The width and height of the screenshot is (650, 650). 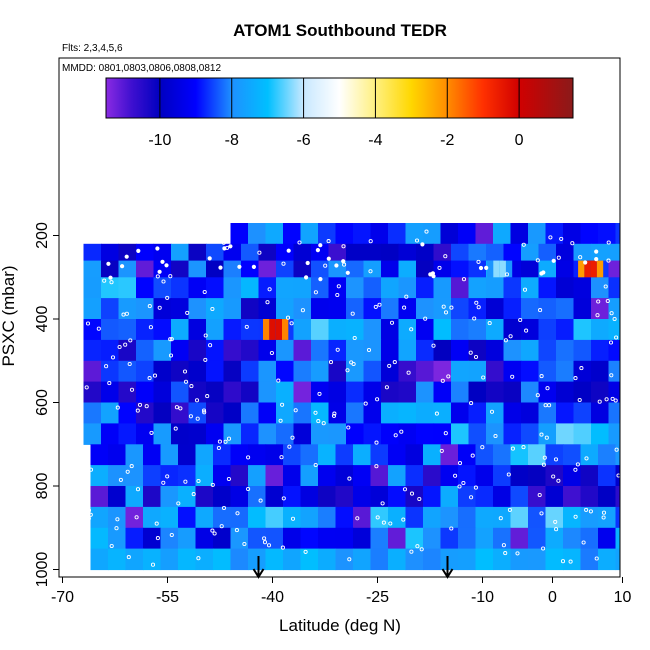 What do you see at coordinates (339, 98) in the screenshot?
I see `colorbar-gradient` at bounding box center [339, 98].